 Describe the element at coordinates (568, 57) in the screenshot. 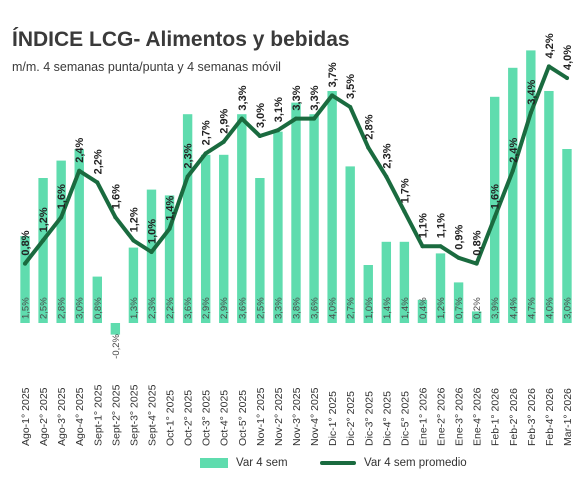

I see `line-value-label: 4,0%` at that location.